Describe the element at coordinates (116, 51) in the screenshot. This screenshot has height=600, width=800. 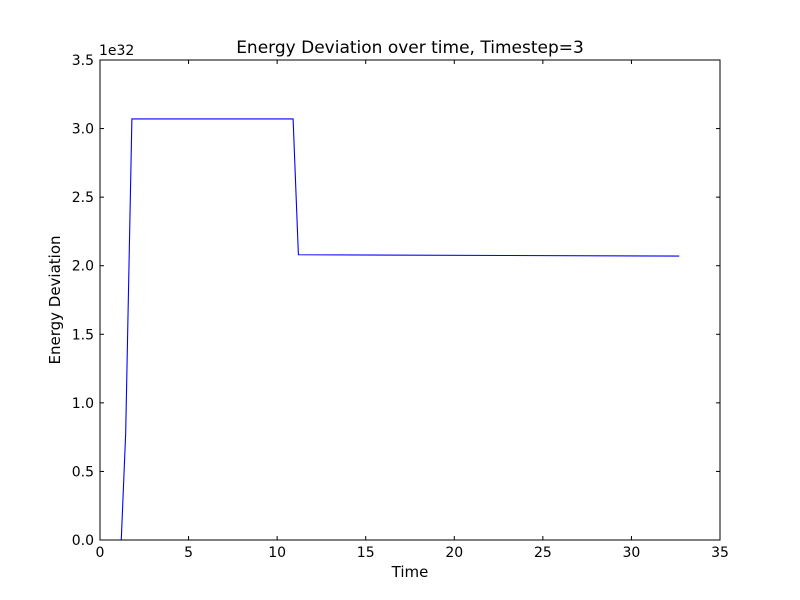
I see `y-offset-label: 1e32` at that location.